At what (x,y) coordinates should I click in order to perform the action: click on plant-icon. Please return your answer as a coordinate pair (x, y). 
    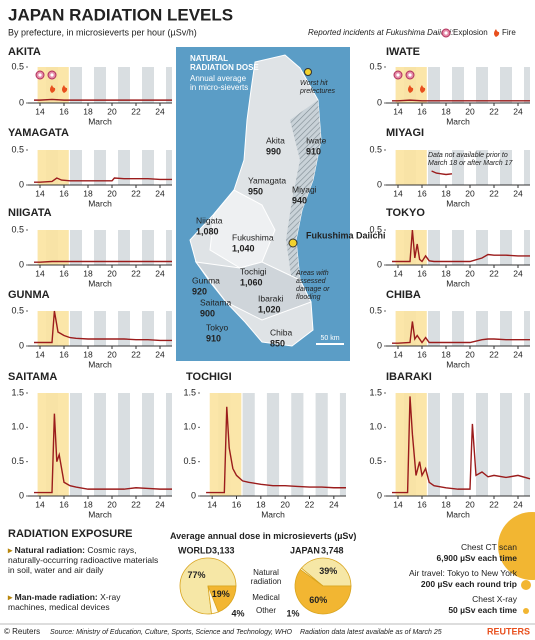
    Looking at the image, I should click on (293, 243).